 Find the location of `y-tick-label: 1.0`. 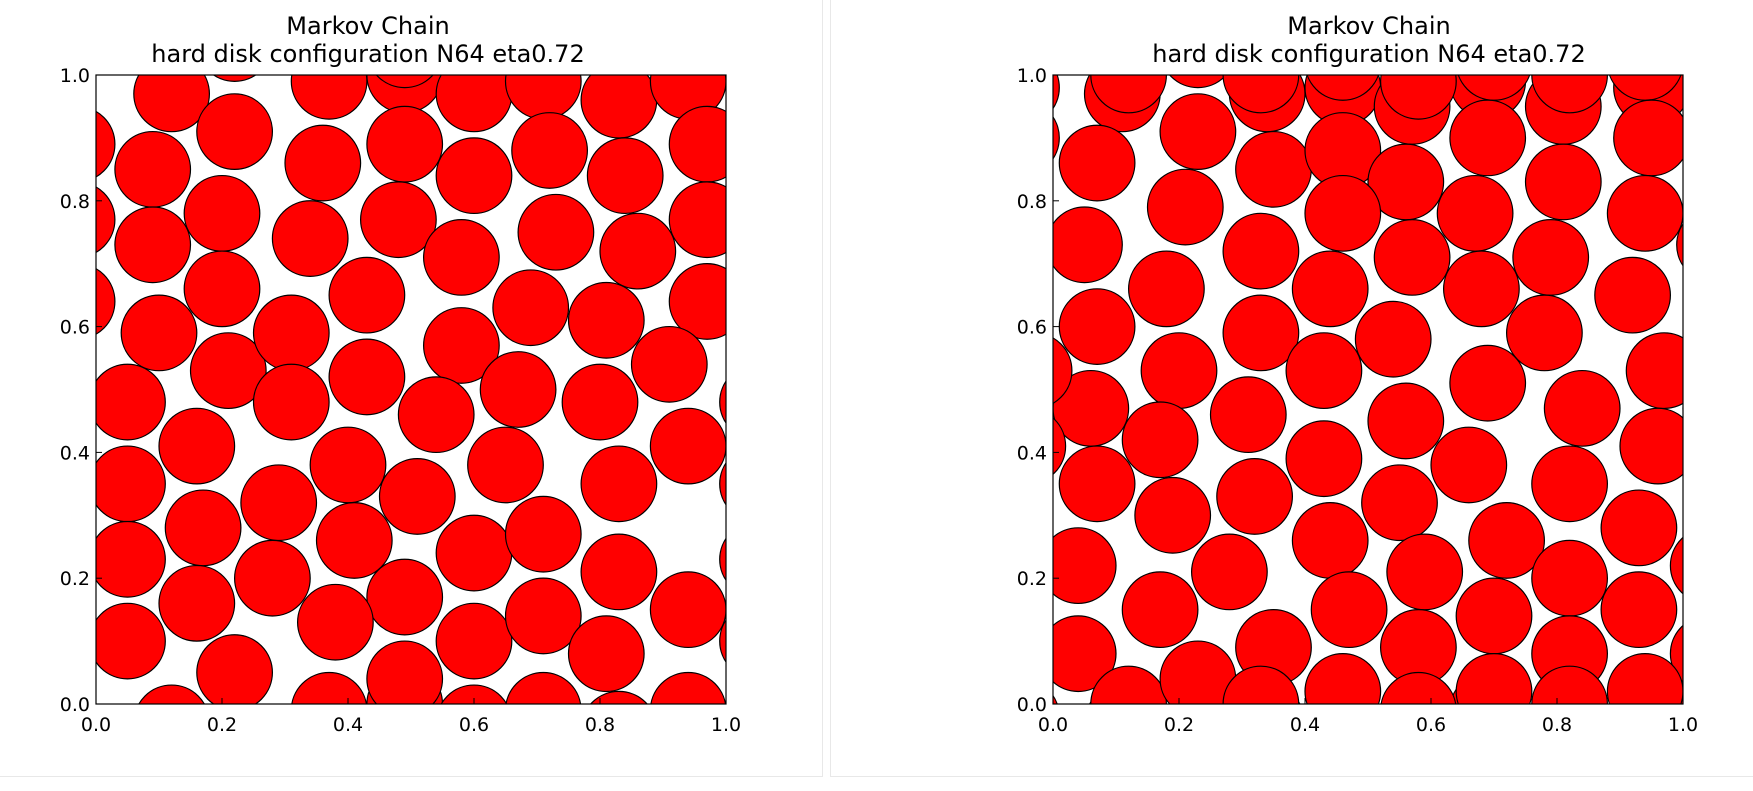

y-tick-label: 1.0 is located at coordinates (75, 76).